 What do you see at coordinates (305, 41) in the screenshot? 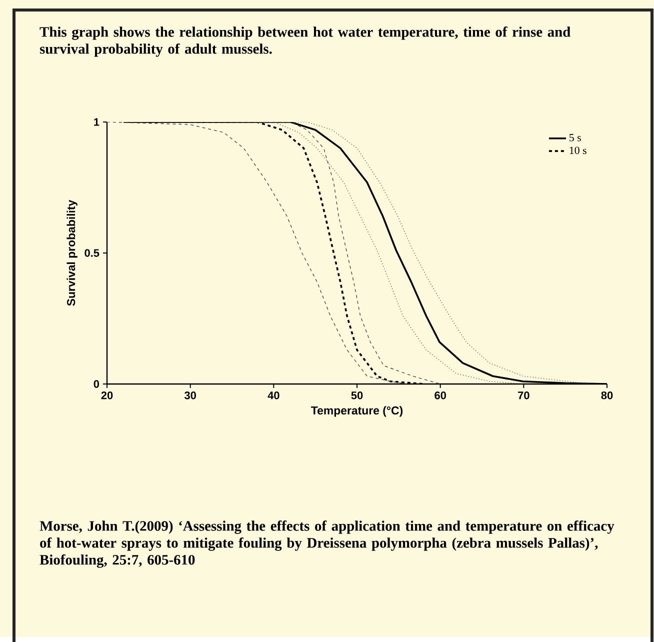
I see `chart-title: This graph shows the relationship between hot water temperature, time of rinse and survival probability of adult mussels.` at bounding box center [305, 41].